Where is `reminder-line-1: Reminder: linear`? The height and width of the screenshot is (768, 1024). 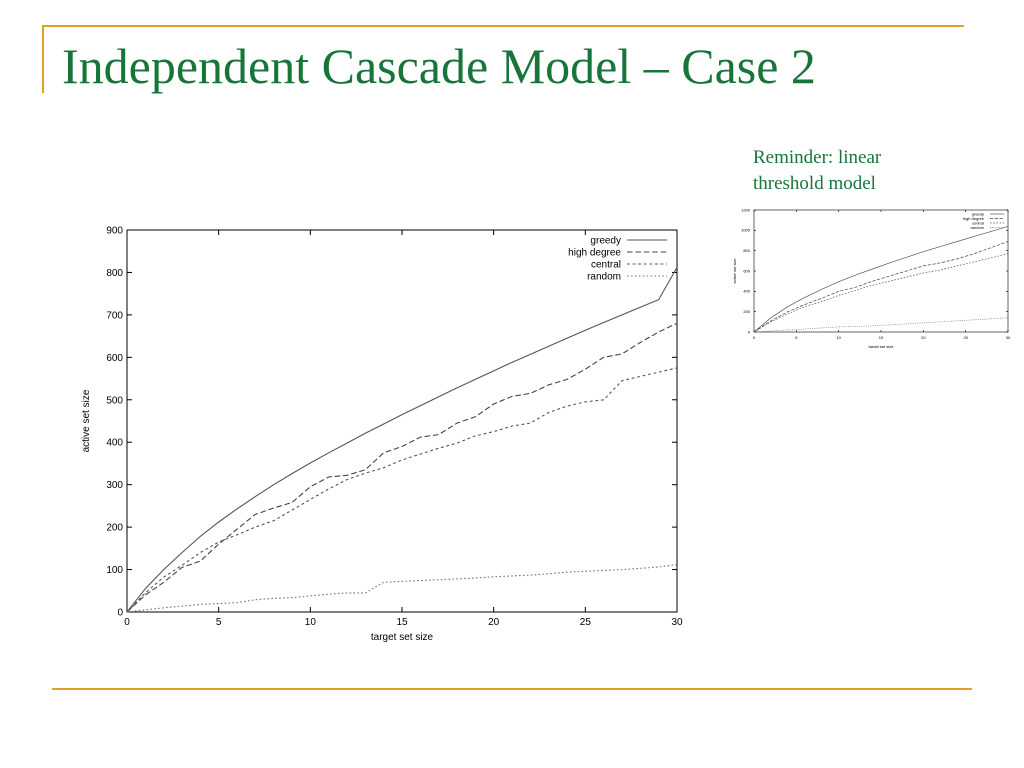
reminder-line-1: Reminder: linear is located at coordinates (817, 157).